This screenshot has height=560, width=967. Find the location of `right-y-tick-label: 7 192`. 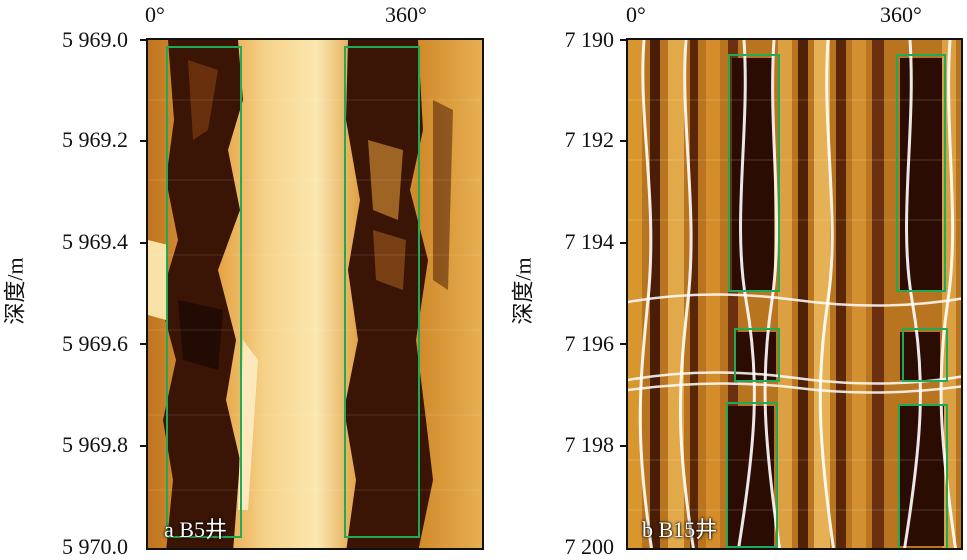

right-y-tick-label: 7 192 is located at coordinates (589, 139).